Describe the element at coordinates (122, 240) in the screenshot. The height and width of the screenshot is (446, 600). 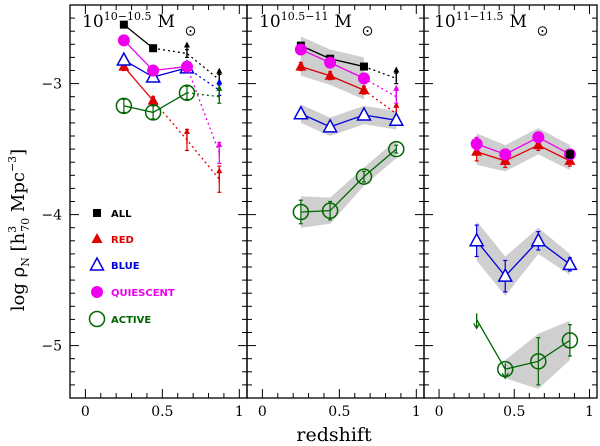
I see `legend-label: RED` at that location.